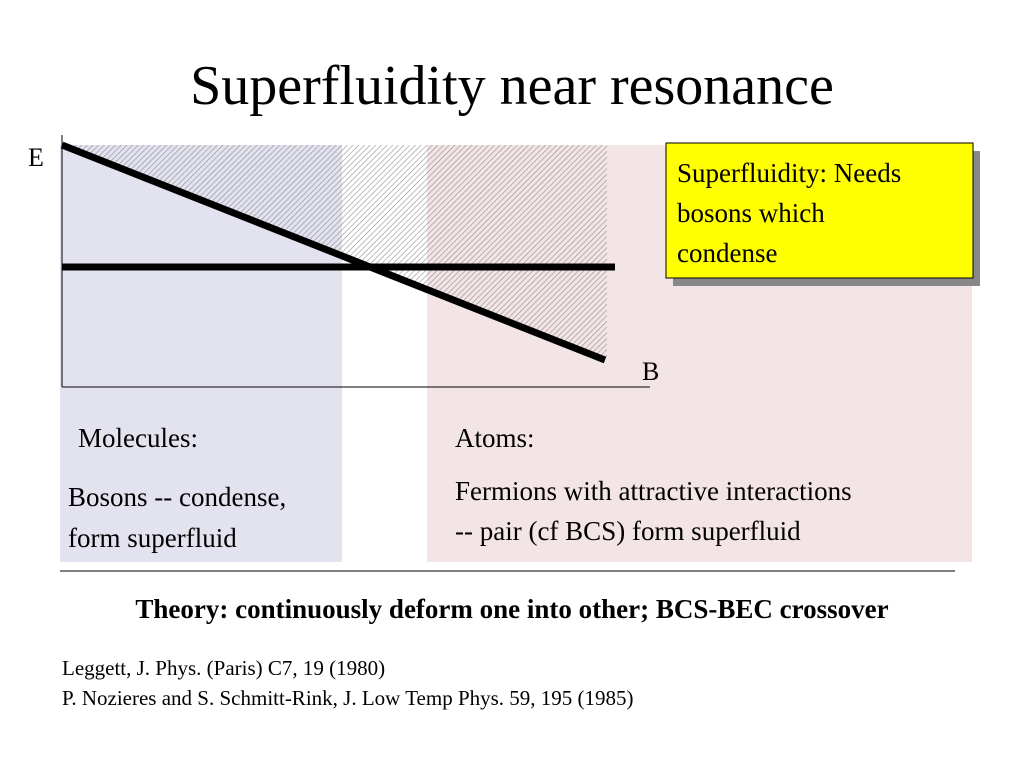  I want to click on callout-line: Superfluidity: Needs, so click(789, 173).